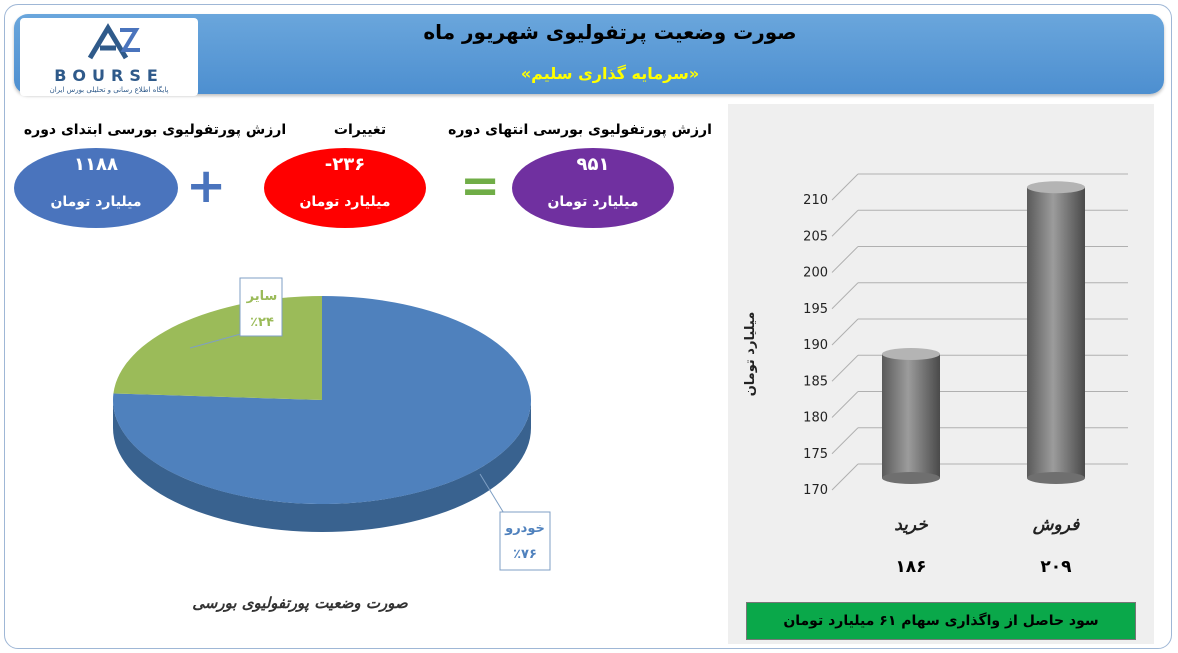 The width and height of the screenshot is (1178, 653). I want to click on change-label: تغییرات, so click(360, 130).